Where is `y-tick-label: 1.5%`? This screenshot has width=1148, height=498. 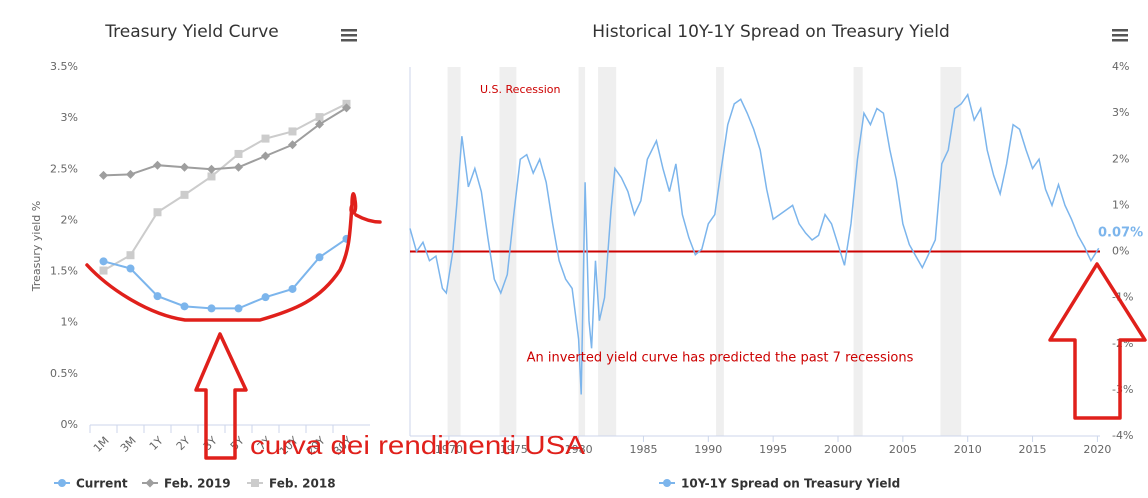 y-tick-label: 1.5% is located at coordinates (64, 271).